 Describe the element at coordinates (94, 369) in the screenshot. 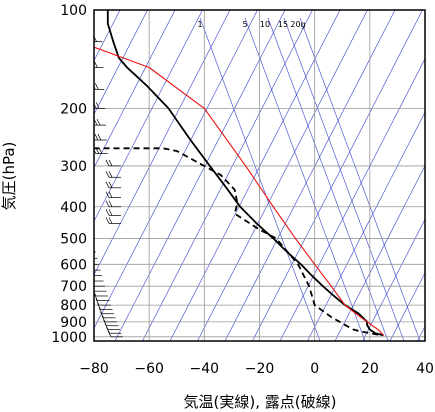

I see `x-tick-label: −80` at that location.